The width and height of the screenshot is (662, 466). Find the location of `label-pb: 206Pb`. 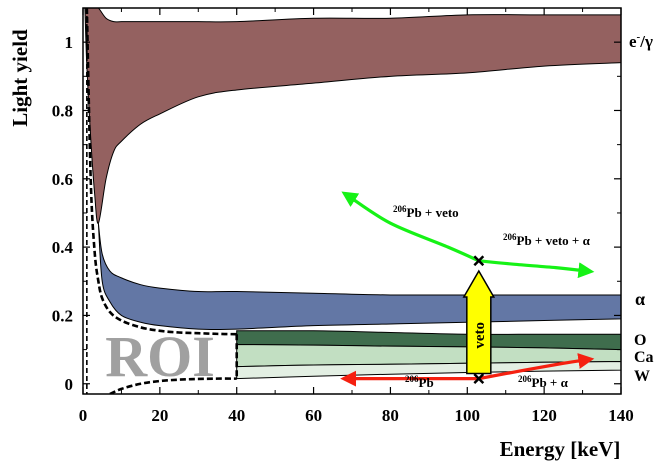

label-pb: 206Pb is located at coordinates (419, 382).